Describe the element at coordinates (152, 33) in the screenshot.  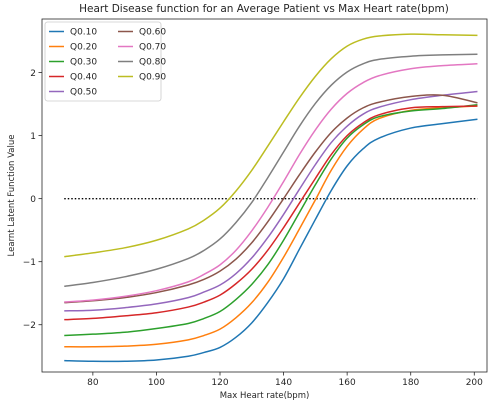
I see `legend-label: Q0.60` at that location.